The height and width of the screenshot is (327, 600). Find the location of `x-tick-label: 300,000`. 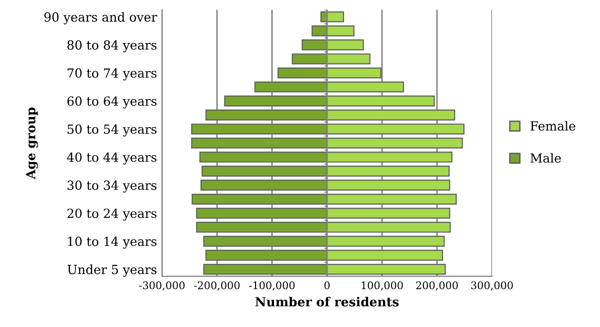

x-tick-label: 300,000 is located at coordinates (492, 286).